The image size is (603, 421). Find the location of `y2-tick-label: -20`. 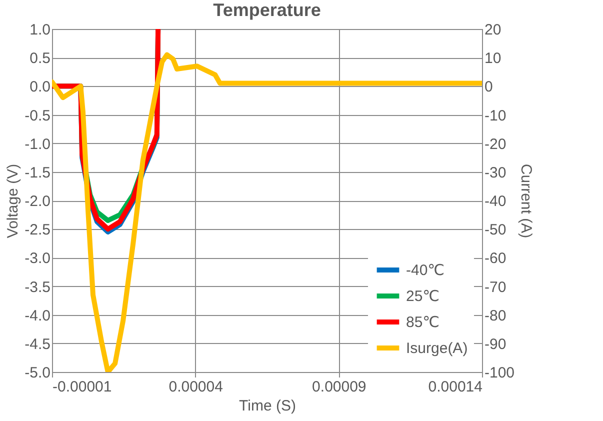

y2-tick-label: -20 is located at coordinates (495, 144).